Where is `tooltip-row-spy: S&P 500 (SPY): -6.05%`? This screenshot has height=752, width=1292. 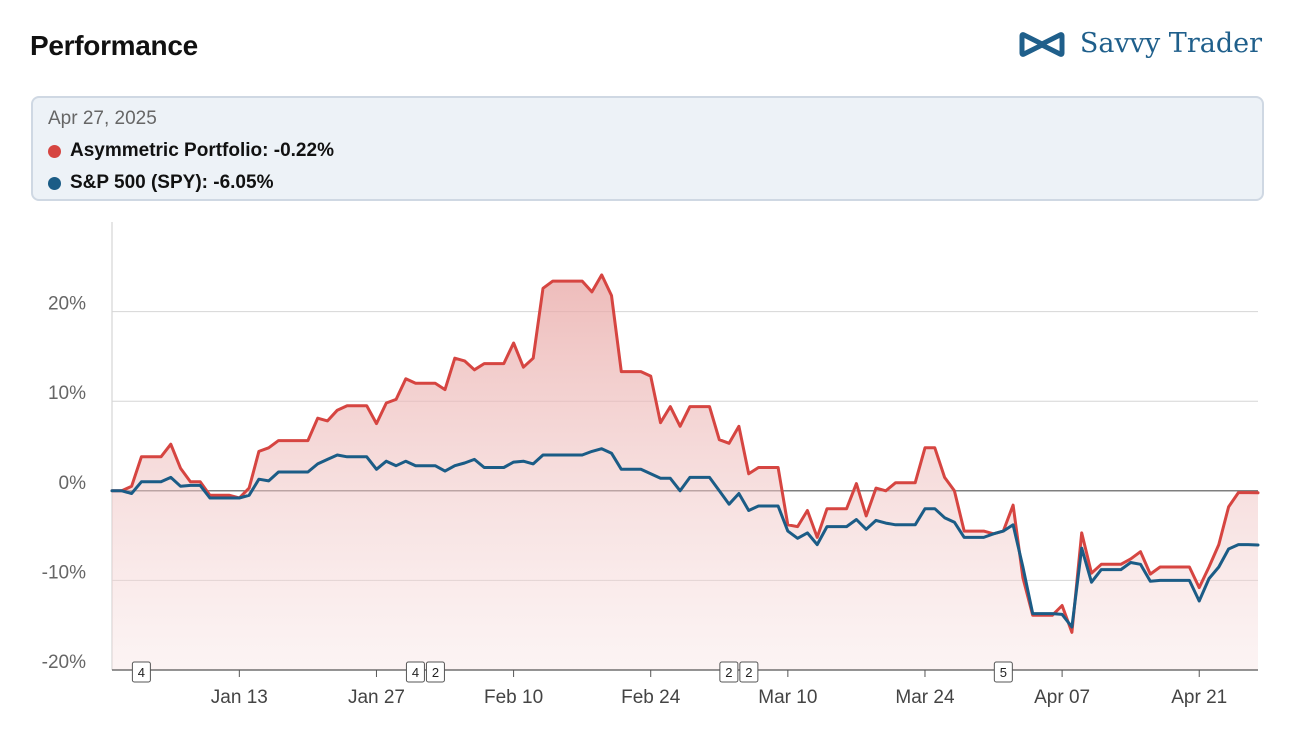
tooltip-row-spy: S&P 500 (SPY): -6.05% is located at coordinates (160, 183).